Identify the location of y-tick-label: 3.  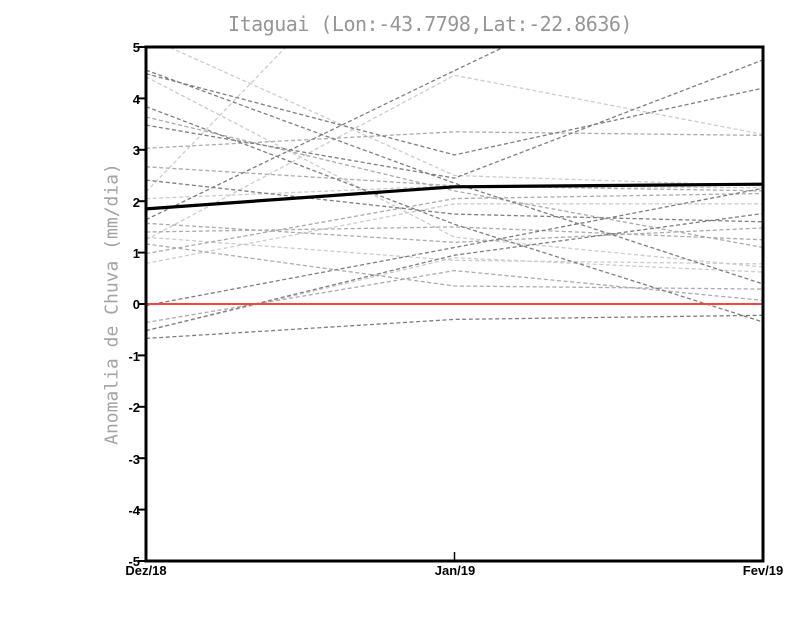
(136, 150).